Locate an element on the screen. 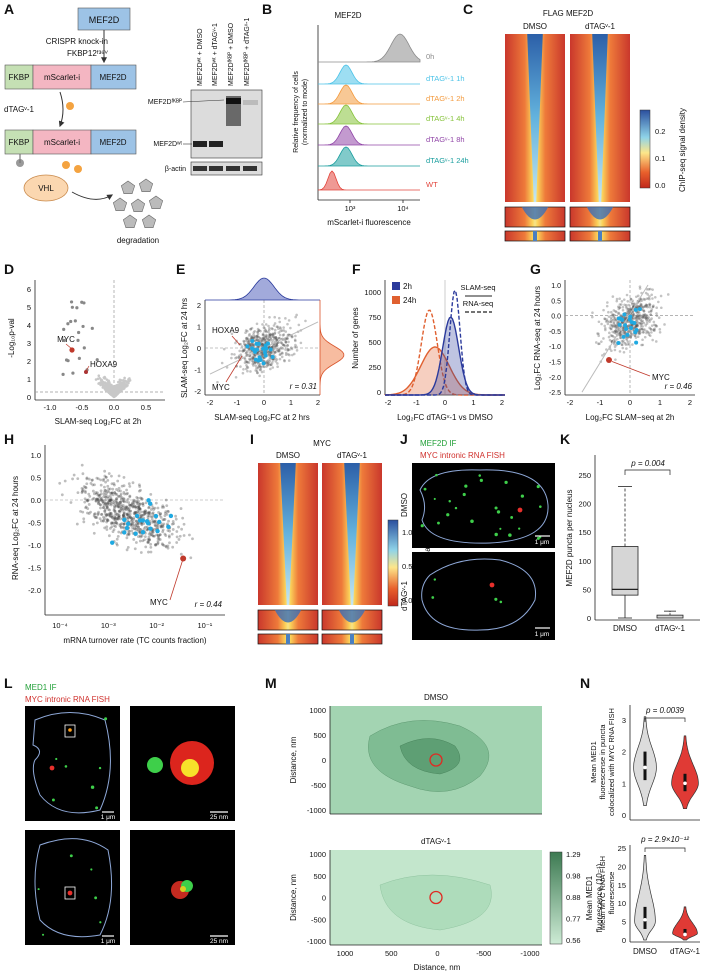 The height and width of the screenshot is (979, 705). tick-label: -2 is located at coordinates (570, 402).